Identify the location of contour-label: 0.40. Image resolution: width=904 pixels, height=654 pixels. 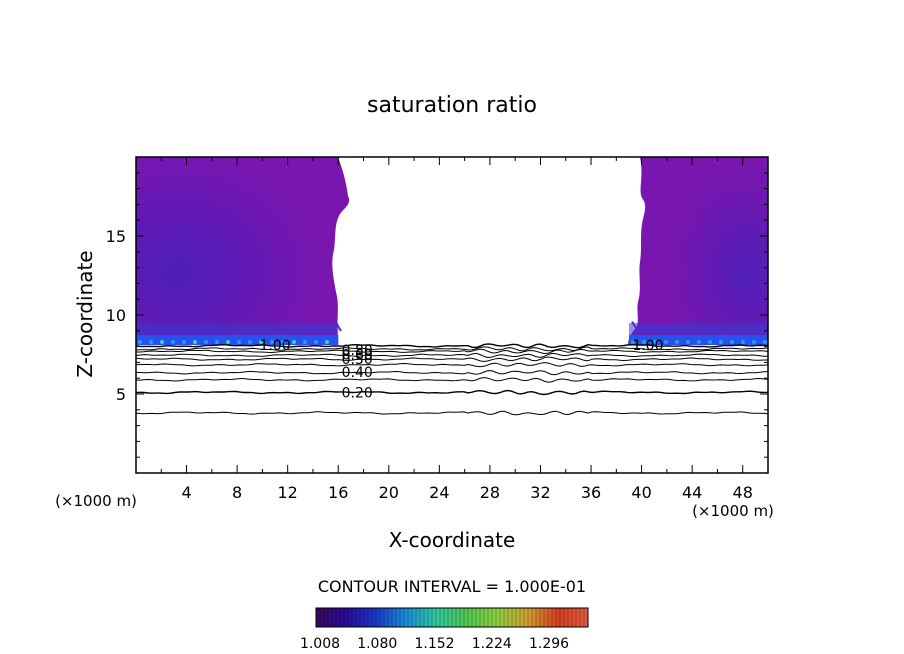
(357, 373).